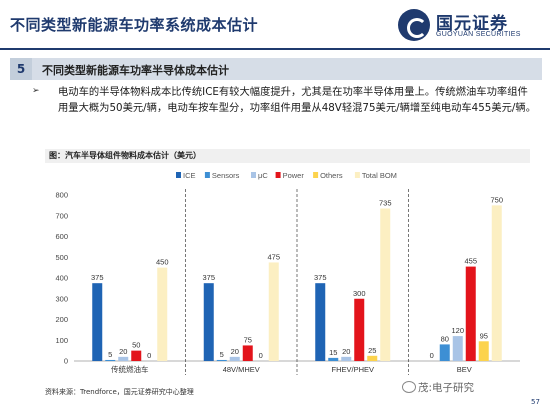  I want to click on section-title: 不同类型新能源车功率半导体成本估计, so click(135, 70).